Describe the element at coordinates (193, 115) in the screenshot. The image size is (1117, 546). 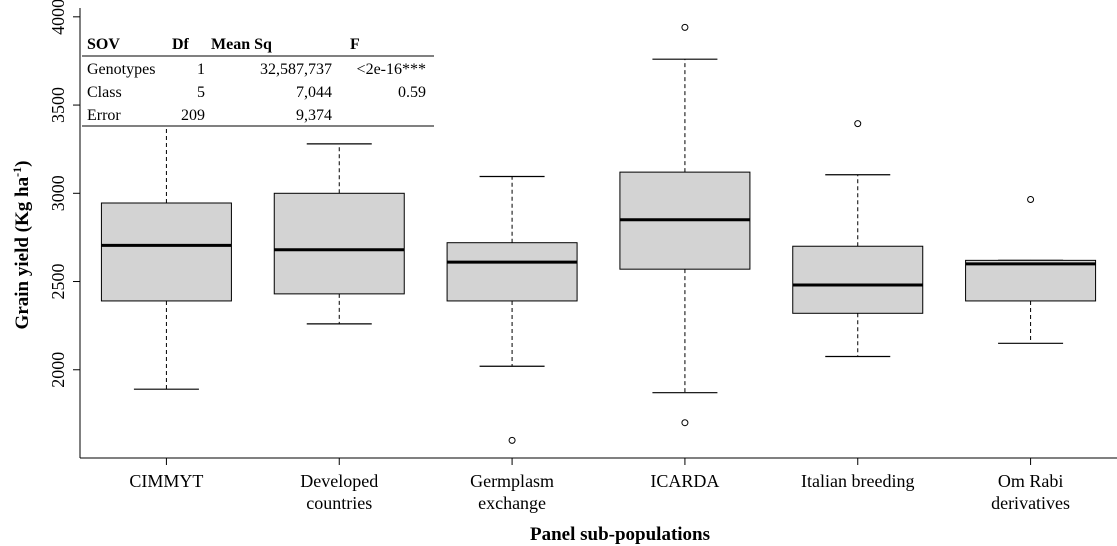
I see `anova-cell: 209` at that location.